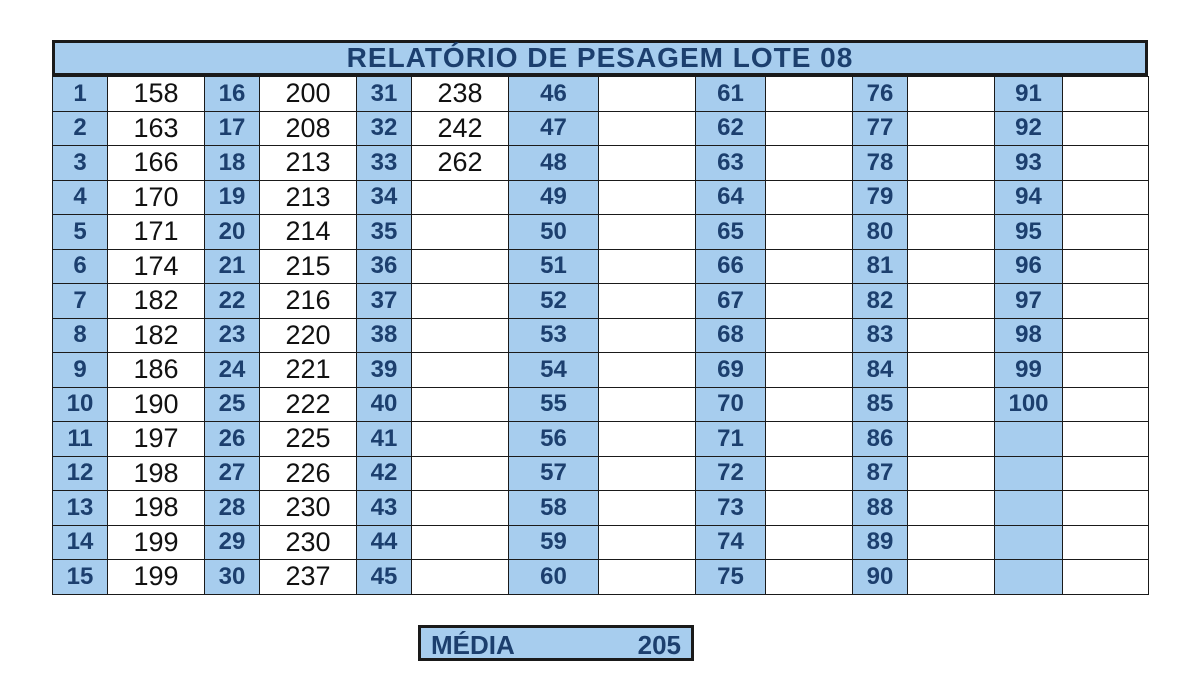 Image resolution: width=1200 pixels, height=700 pixels. Describe the element at coordinates (730, 197) in the screenshot. I see `animal-number-cell: 64` at that location.